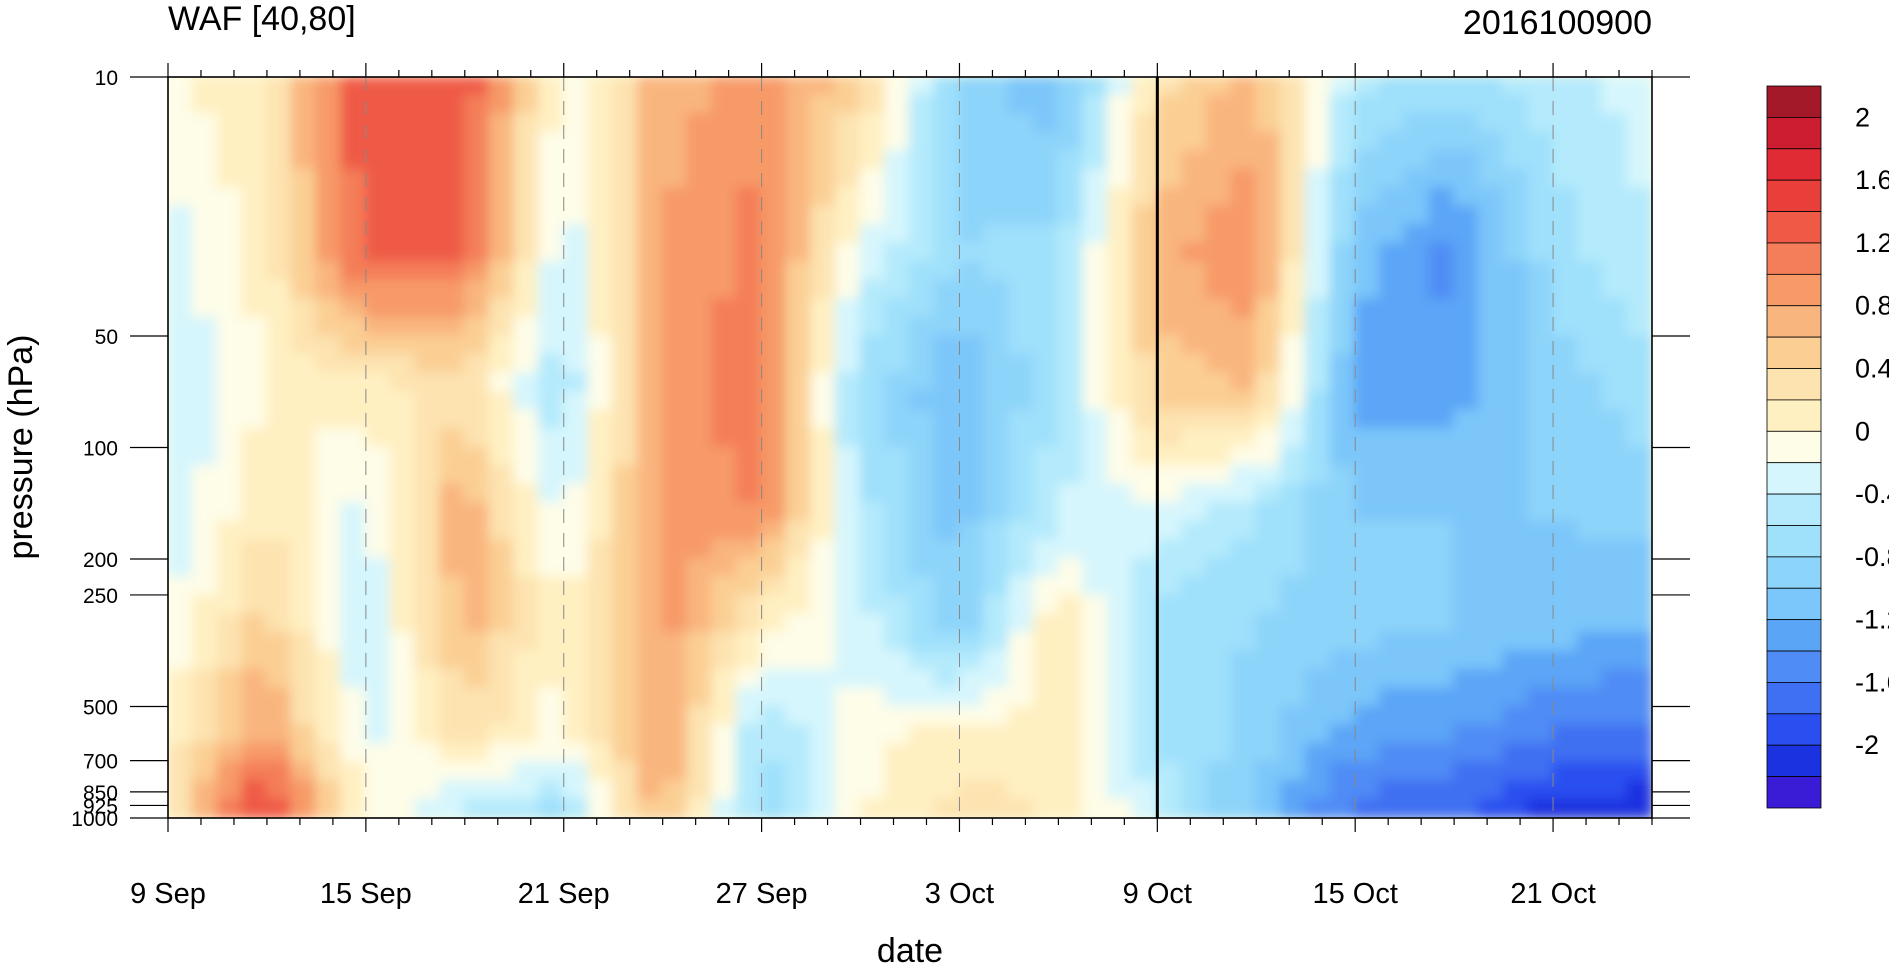  What do you see at coordinates (1354, 894) in the screenshot?
I see `x-tick-label: 15 Oct` at bounding box center [1354, 894].